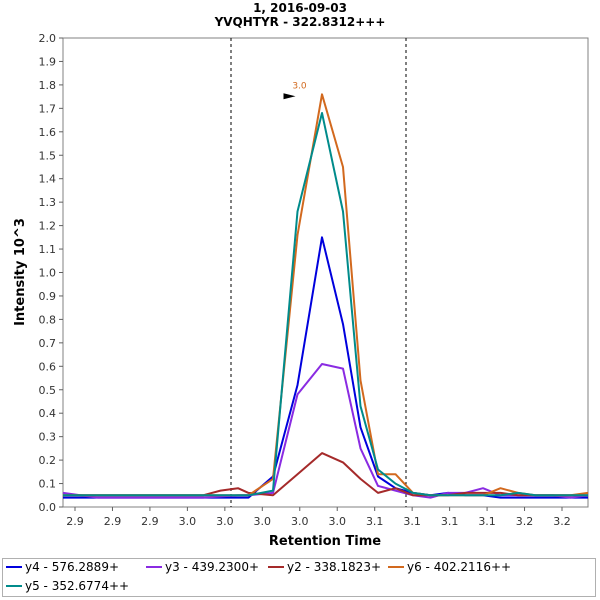  I want to click on legend-item: y5 - 352.6774++, so click(67, 586).